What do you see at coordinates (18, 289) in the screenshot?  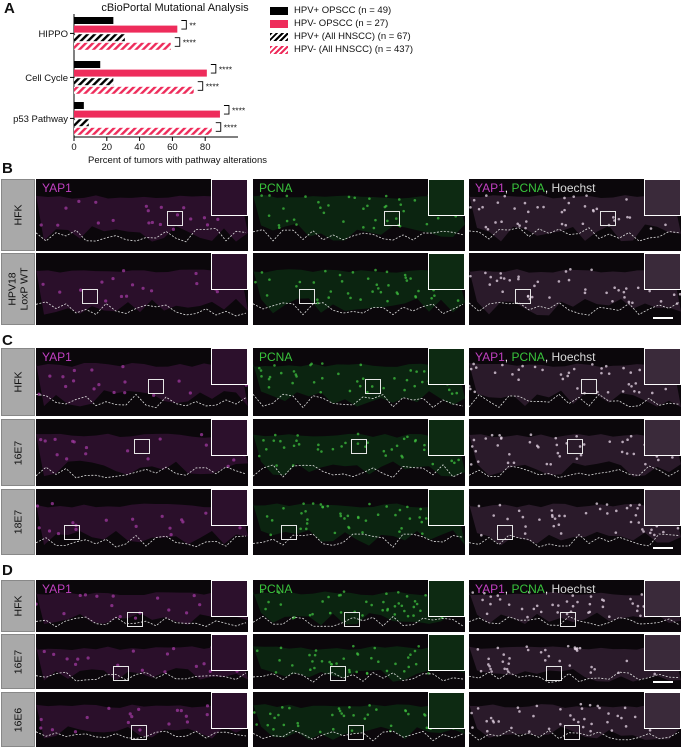 I see `row-label-text: HPV18 LoxP WT` at bounding box center [18, 289].